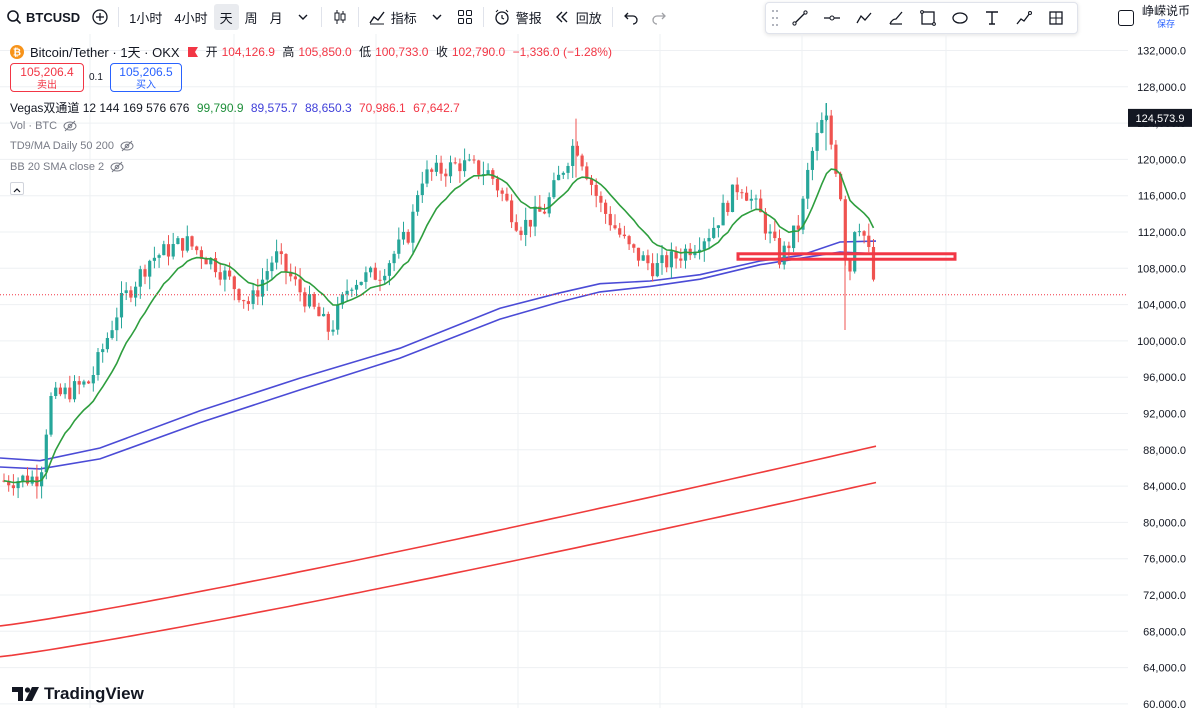 The height and width of the screenshot is (708, 1200). What do you see at coordinates (146, 77) in the screenshot?
I see `buy-button: 105,206.5 买入` at bounding box center [146, 77].